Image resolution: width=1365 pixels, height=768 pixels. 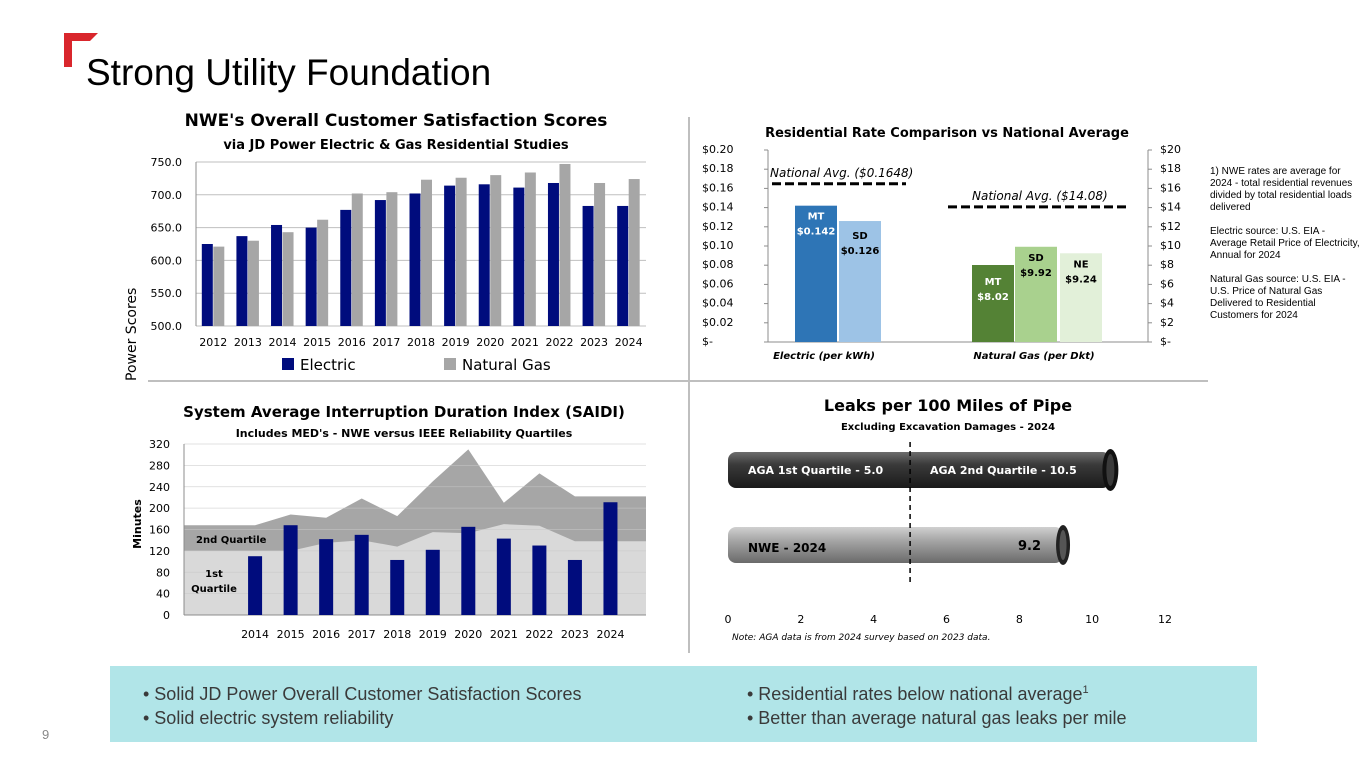 What do you see at coordinates (718, 207) in the screenshot?
I see `rates-left-tick-label: $0.14` at bounding box center [718, 207].